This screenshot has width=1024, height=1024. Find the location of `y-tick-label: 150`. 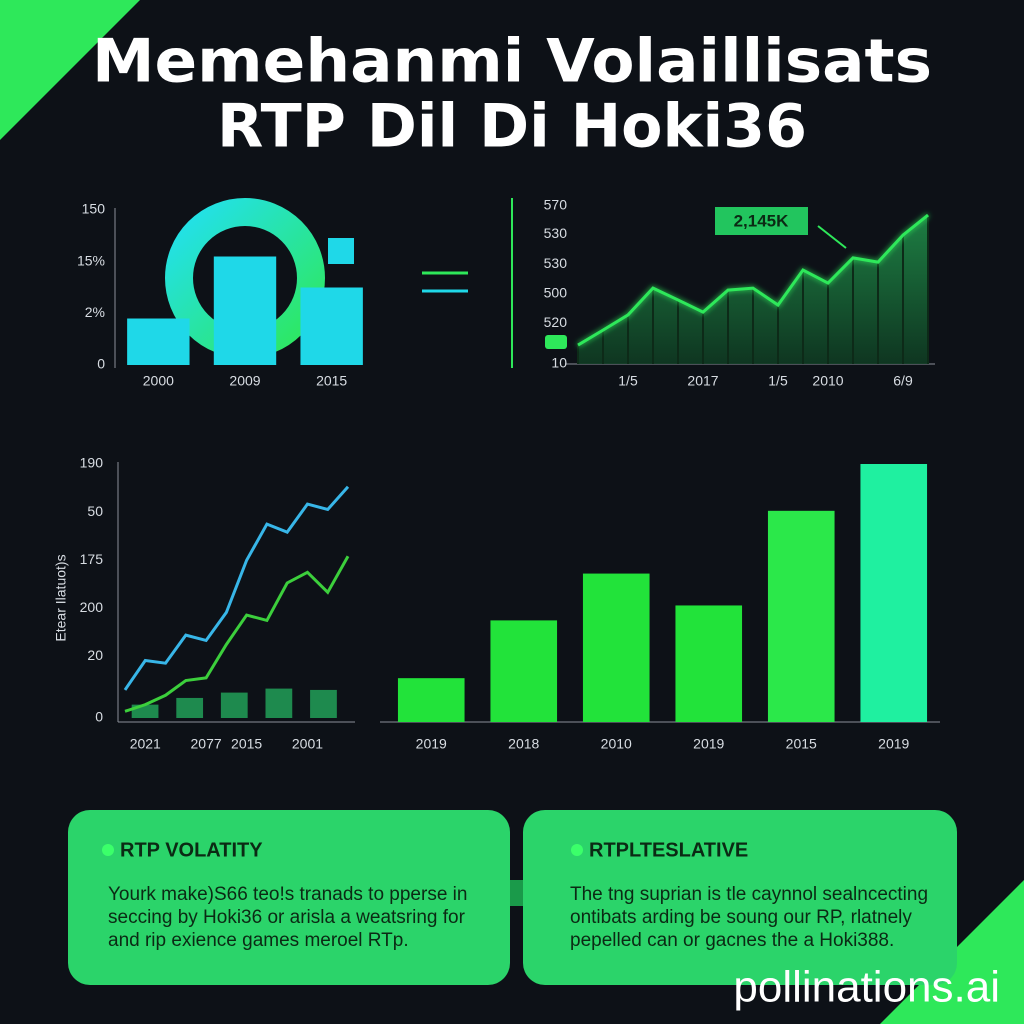

y-tick-label: 150 is located at coordinates (94, 209).